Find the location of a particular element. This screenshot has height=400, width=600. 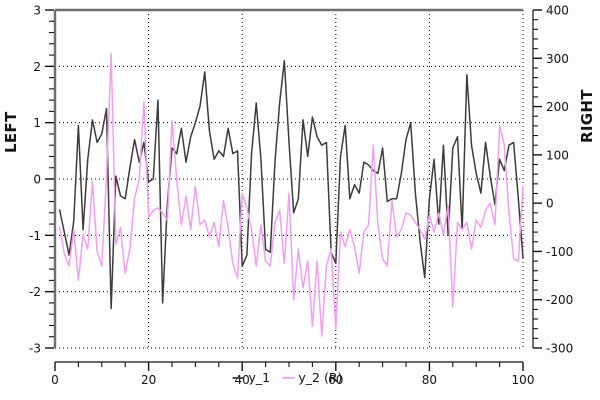

right-axis-tick-label: 300 is located at coordinates (557, 59).